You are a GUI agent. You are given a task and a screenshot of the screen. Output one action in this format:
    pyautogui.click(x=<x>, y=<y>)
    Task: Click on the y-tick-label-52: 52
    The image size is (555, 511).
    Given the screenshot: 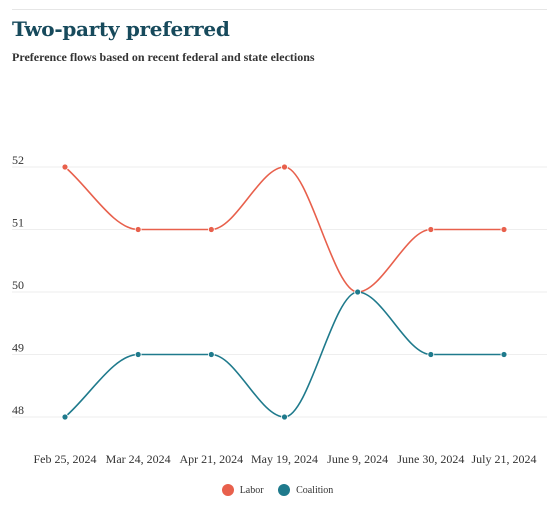 What is the action you would take?
    pyautogui.click(x=18, y=160)
    